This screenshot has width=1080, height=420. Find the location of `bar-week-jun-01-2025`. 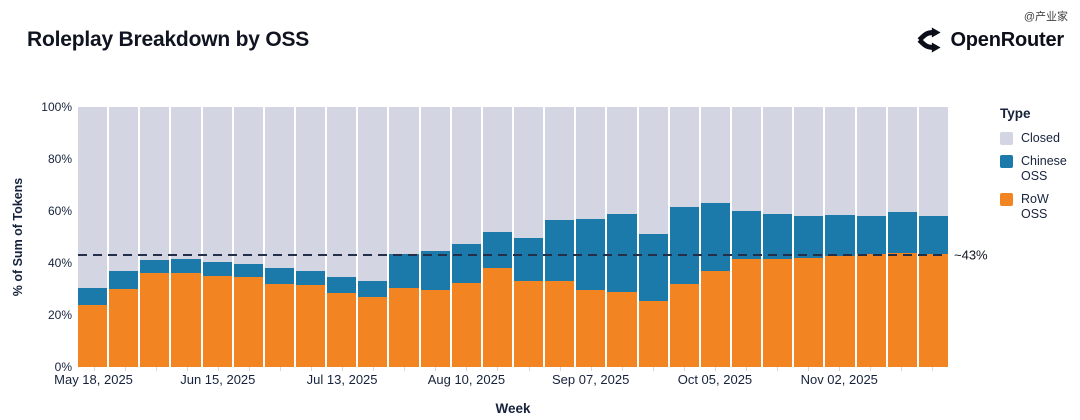

bar-week-jun-01-2025 is located at coordinates (155, 237).